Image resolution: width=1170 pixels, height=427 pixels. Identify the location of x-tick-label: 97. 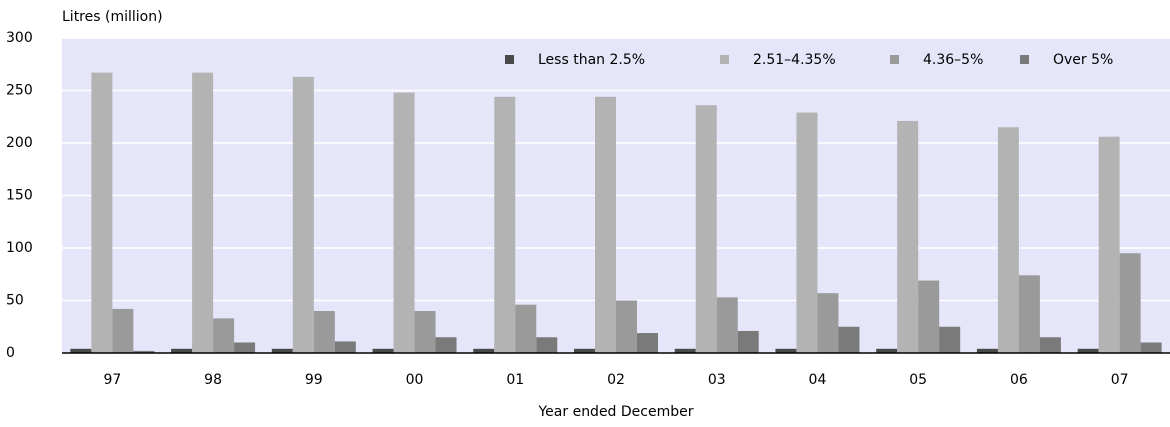
(112, 380).